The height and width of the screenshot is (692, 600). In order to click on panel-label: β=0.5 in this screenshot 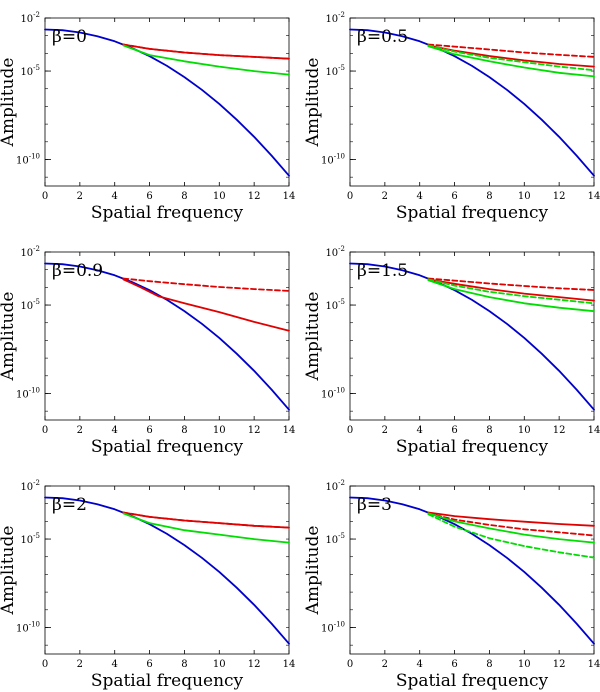, I will do `click(382, 37)`.